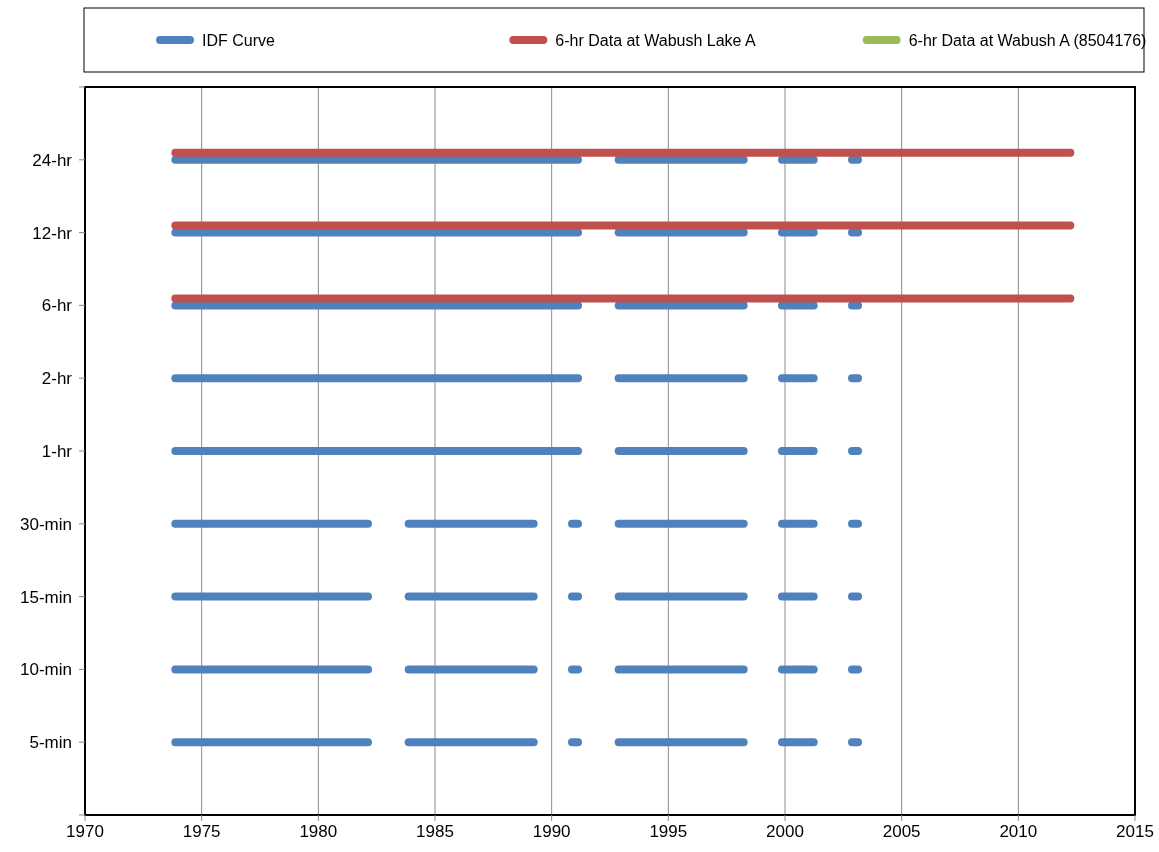  I want to click on legend-label: 6-hr Data at Wabush A (8504176), so click(1027, 40).